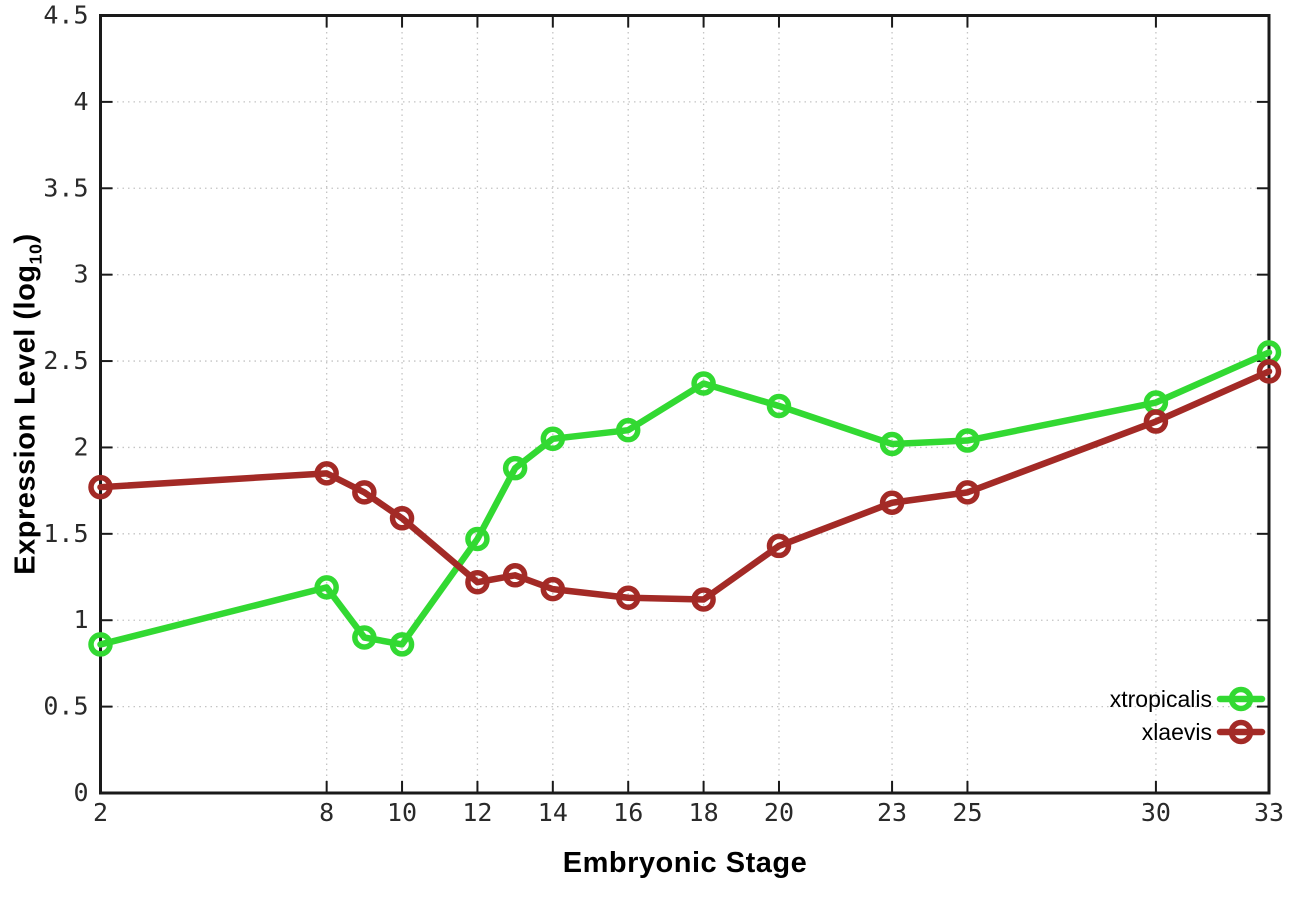 This screenshot has width=1296, height=907. Describe the element at coordinates (100, 812) in the screenshot. I see `x-tick-label: 2` at that location.